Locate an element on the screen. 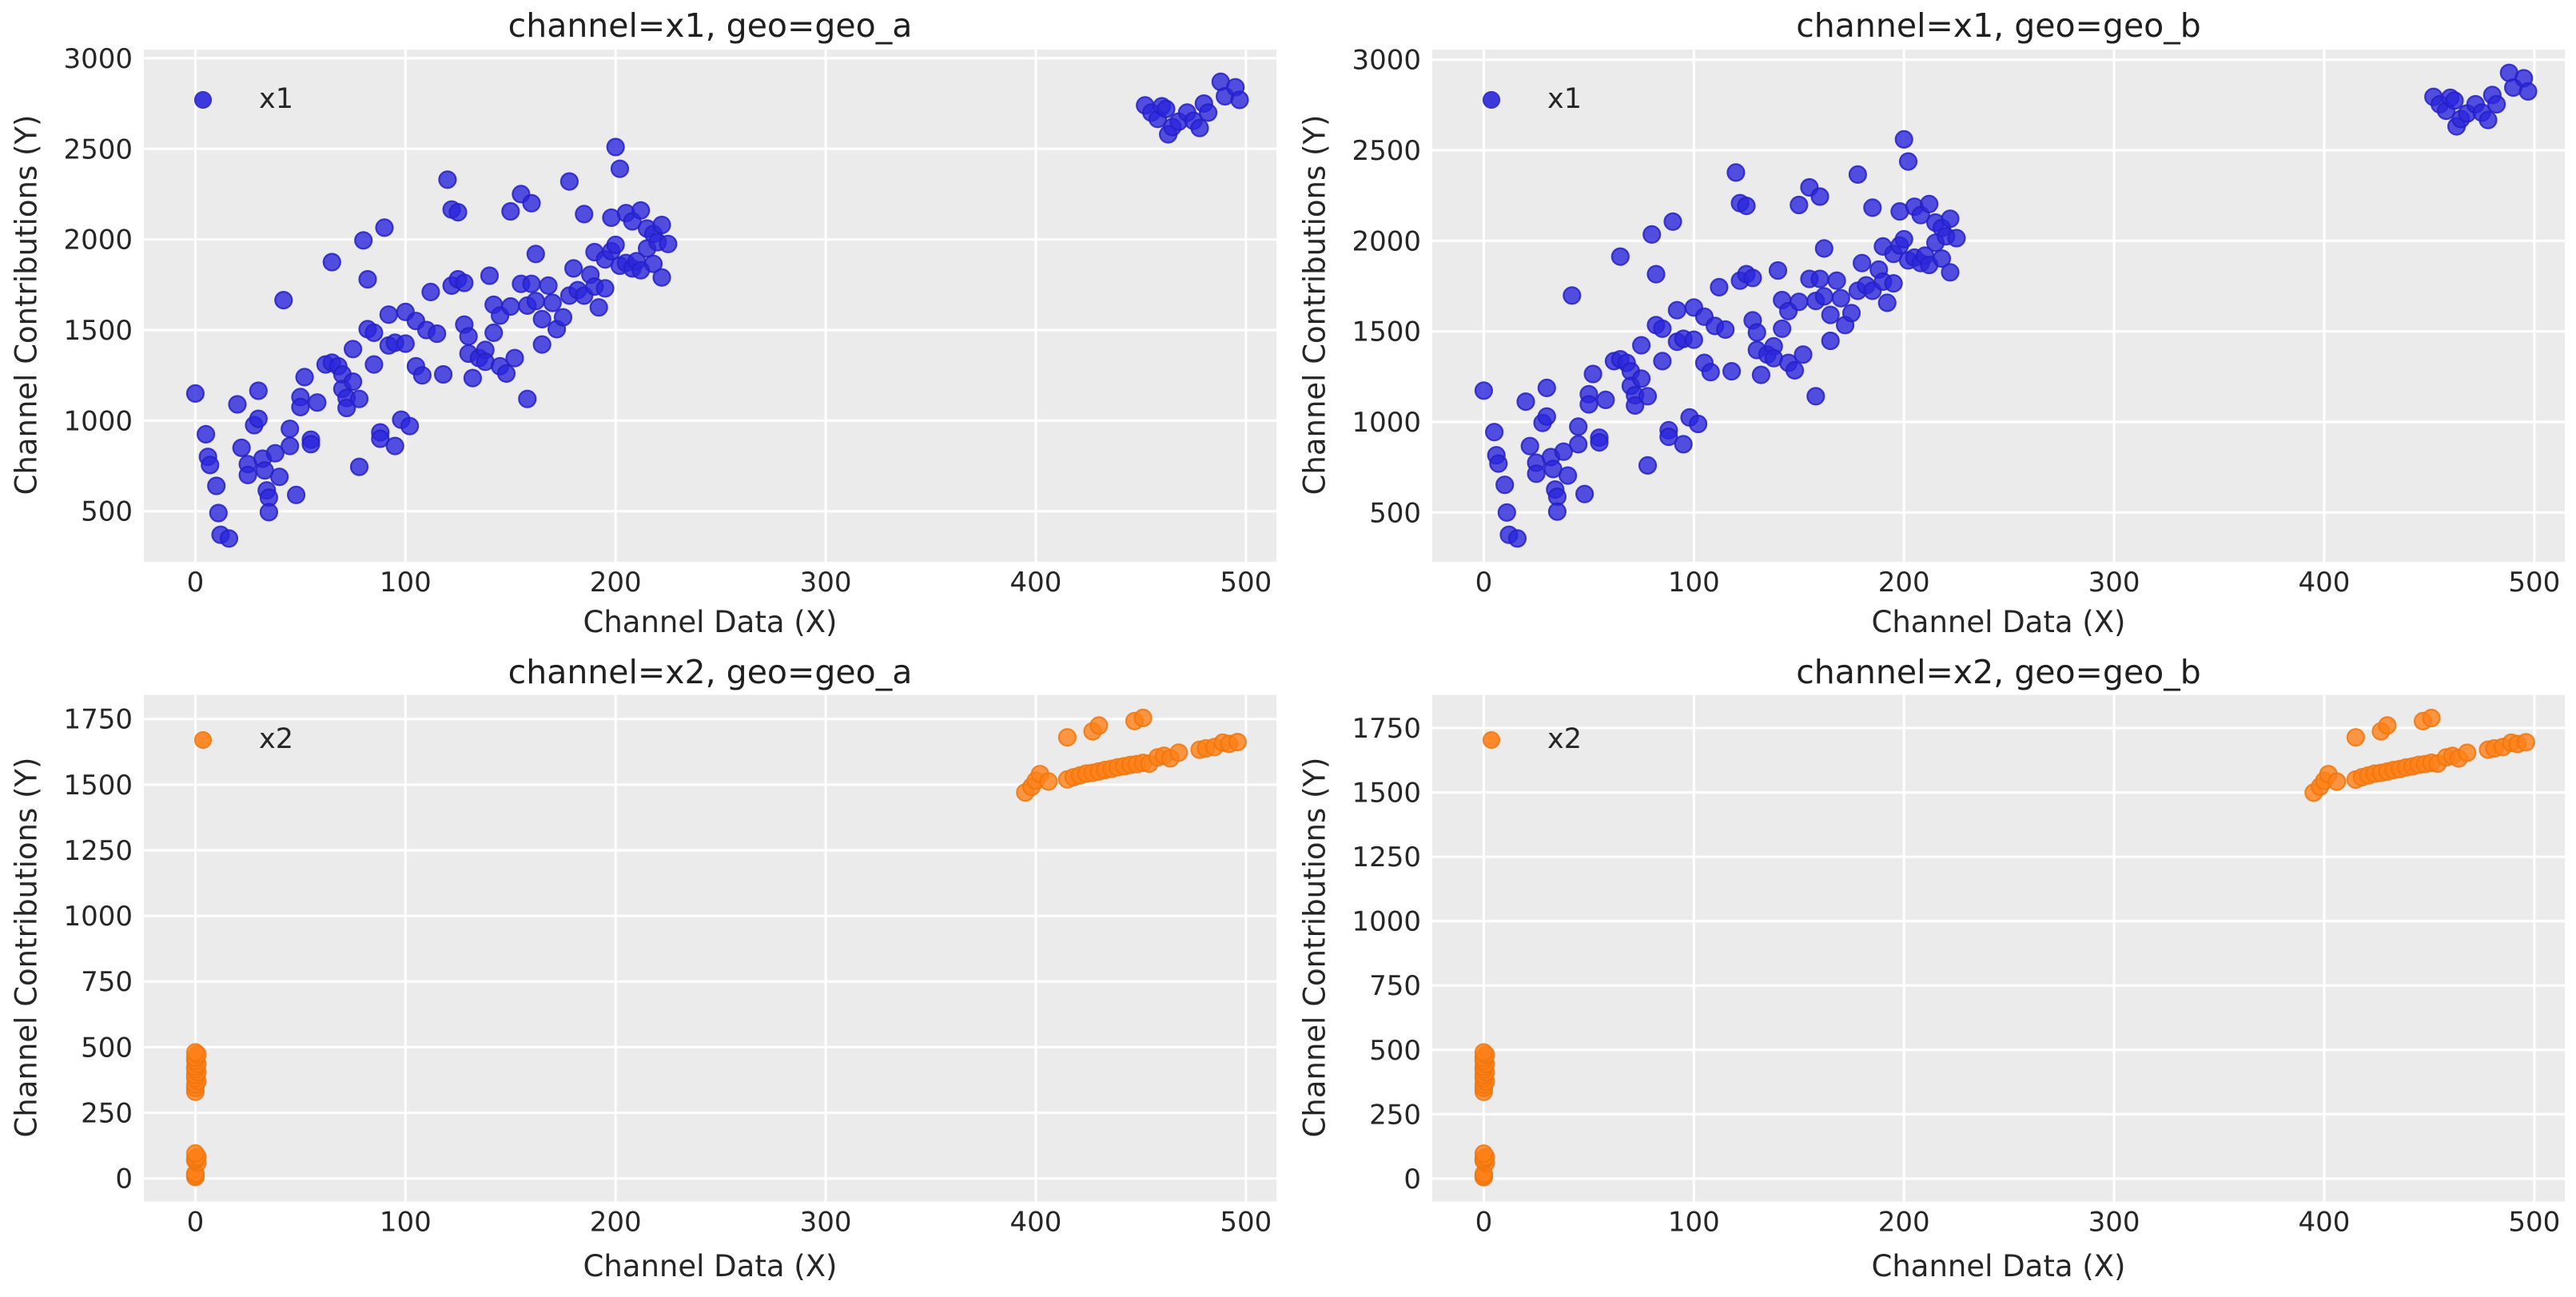 This screenshot has width=2576, height=1297. y-tick-label: 2500 is located at coordinates (1386, 151).